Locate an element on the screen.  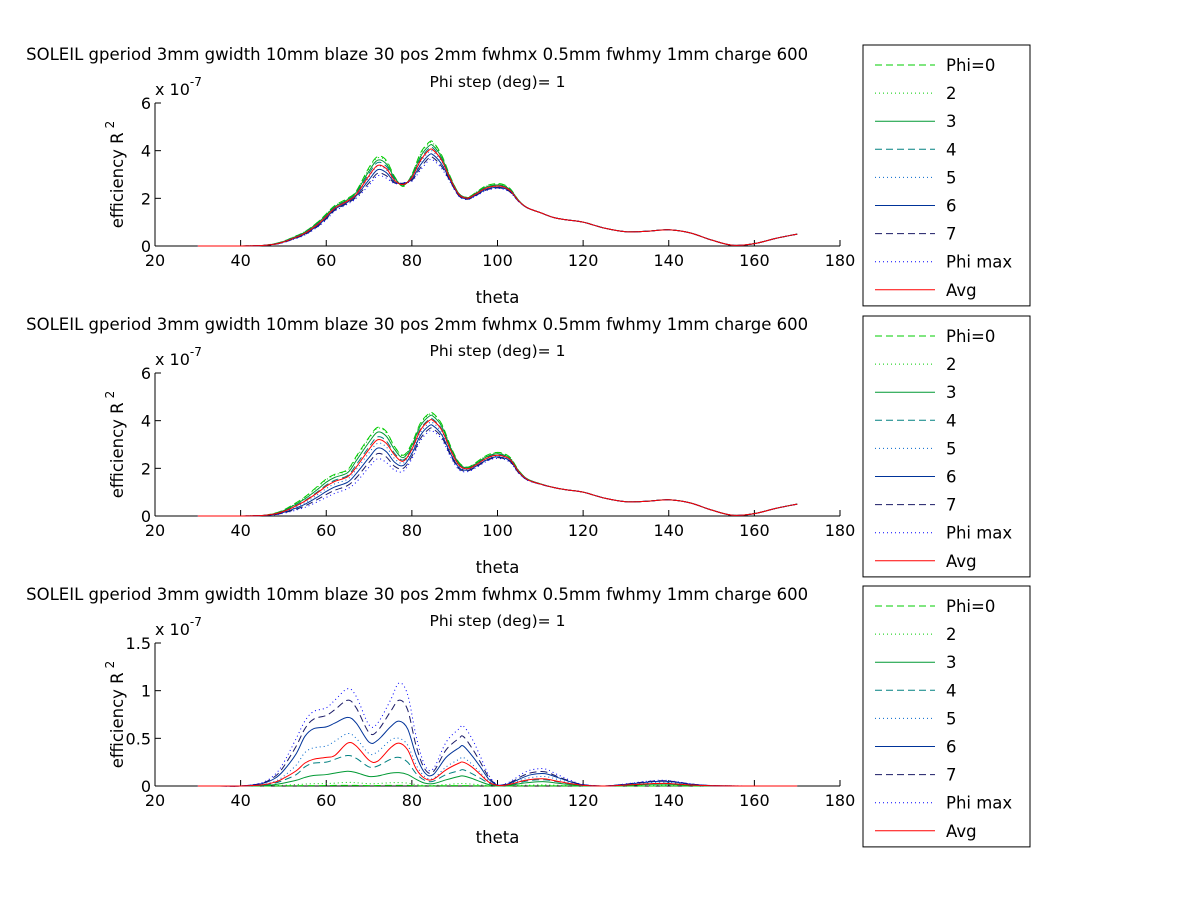
y-tick-label: 1 is located at coordinates (146, 691).